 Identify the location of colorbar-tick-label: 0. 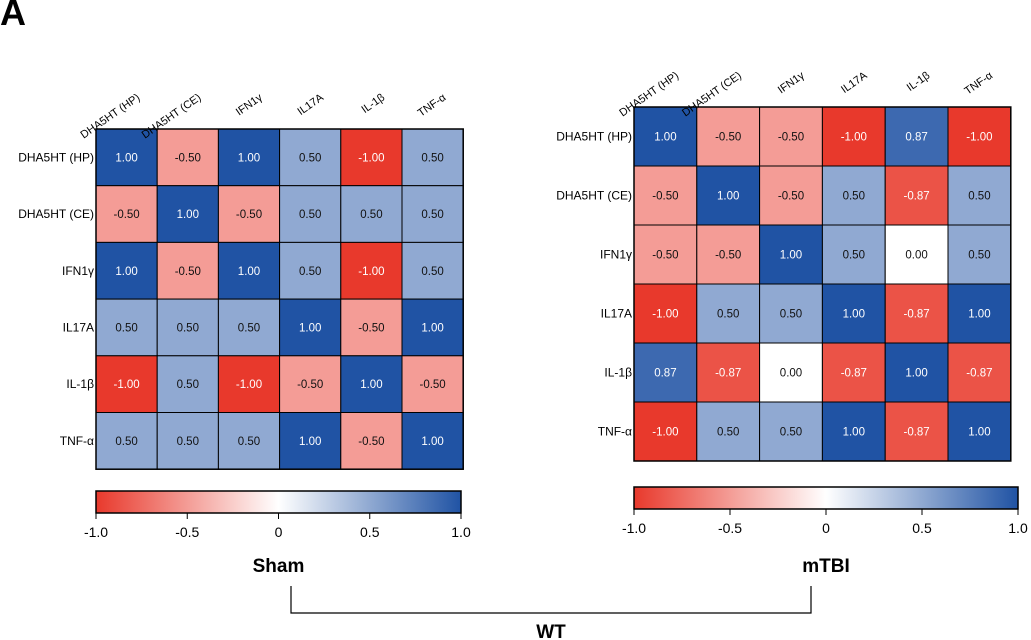
(826, 528).